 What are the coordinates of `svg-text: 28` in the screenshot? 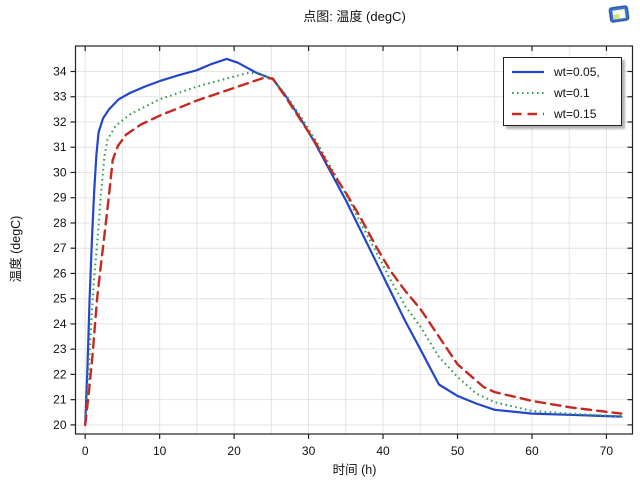 It's located at (60, 223).